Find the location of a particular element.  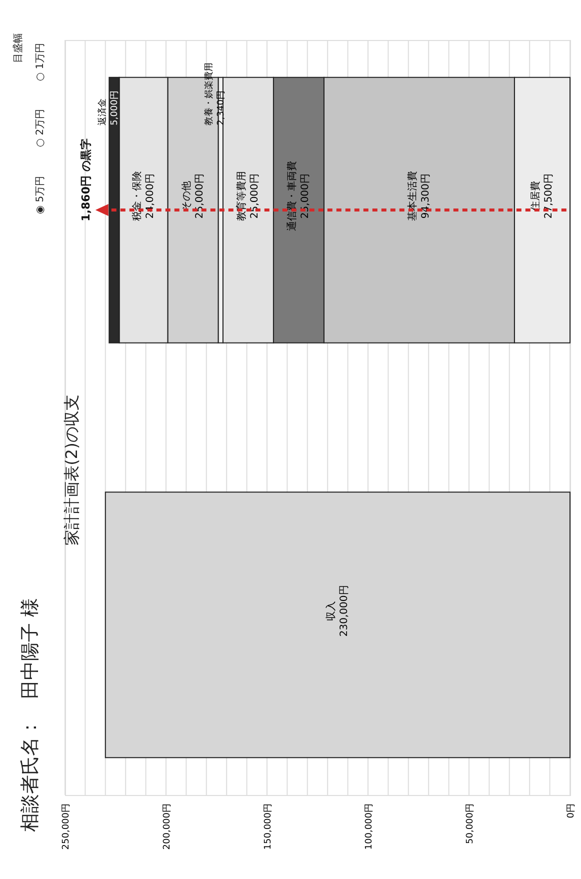

text: 相談者氏名： 田中陽子 様 is located at coordinates (30, 715).